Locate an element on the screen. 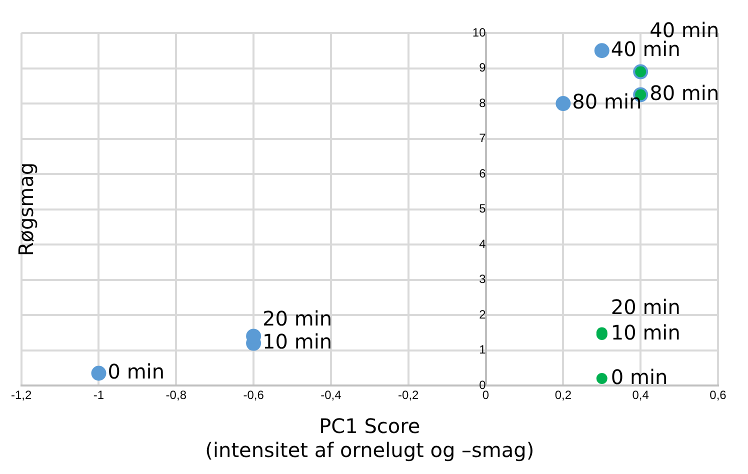  y-tick-label: 10 is located at coordinates (479, 32).